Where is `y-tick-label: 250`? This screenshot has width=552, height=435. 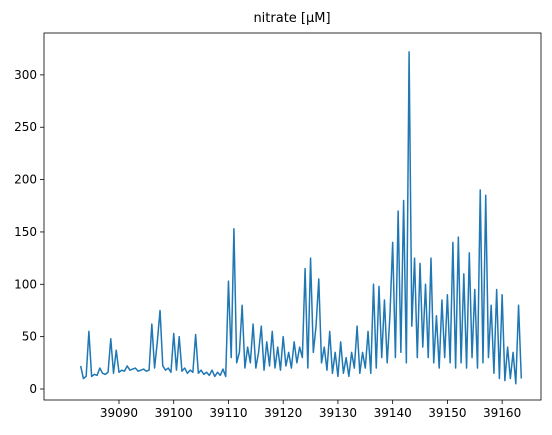 y-tick-label: 250 is located at coordinates (25, 127).